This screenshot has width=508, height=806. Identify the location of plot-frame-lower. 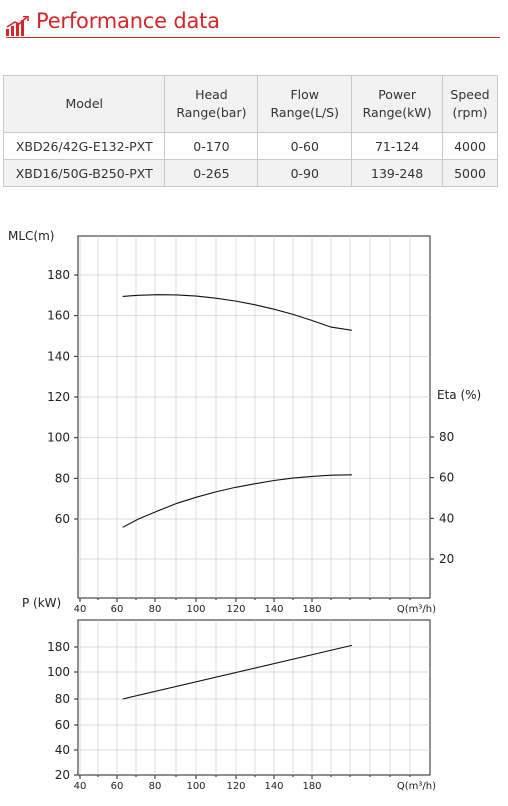
(254, 697).